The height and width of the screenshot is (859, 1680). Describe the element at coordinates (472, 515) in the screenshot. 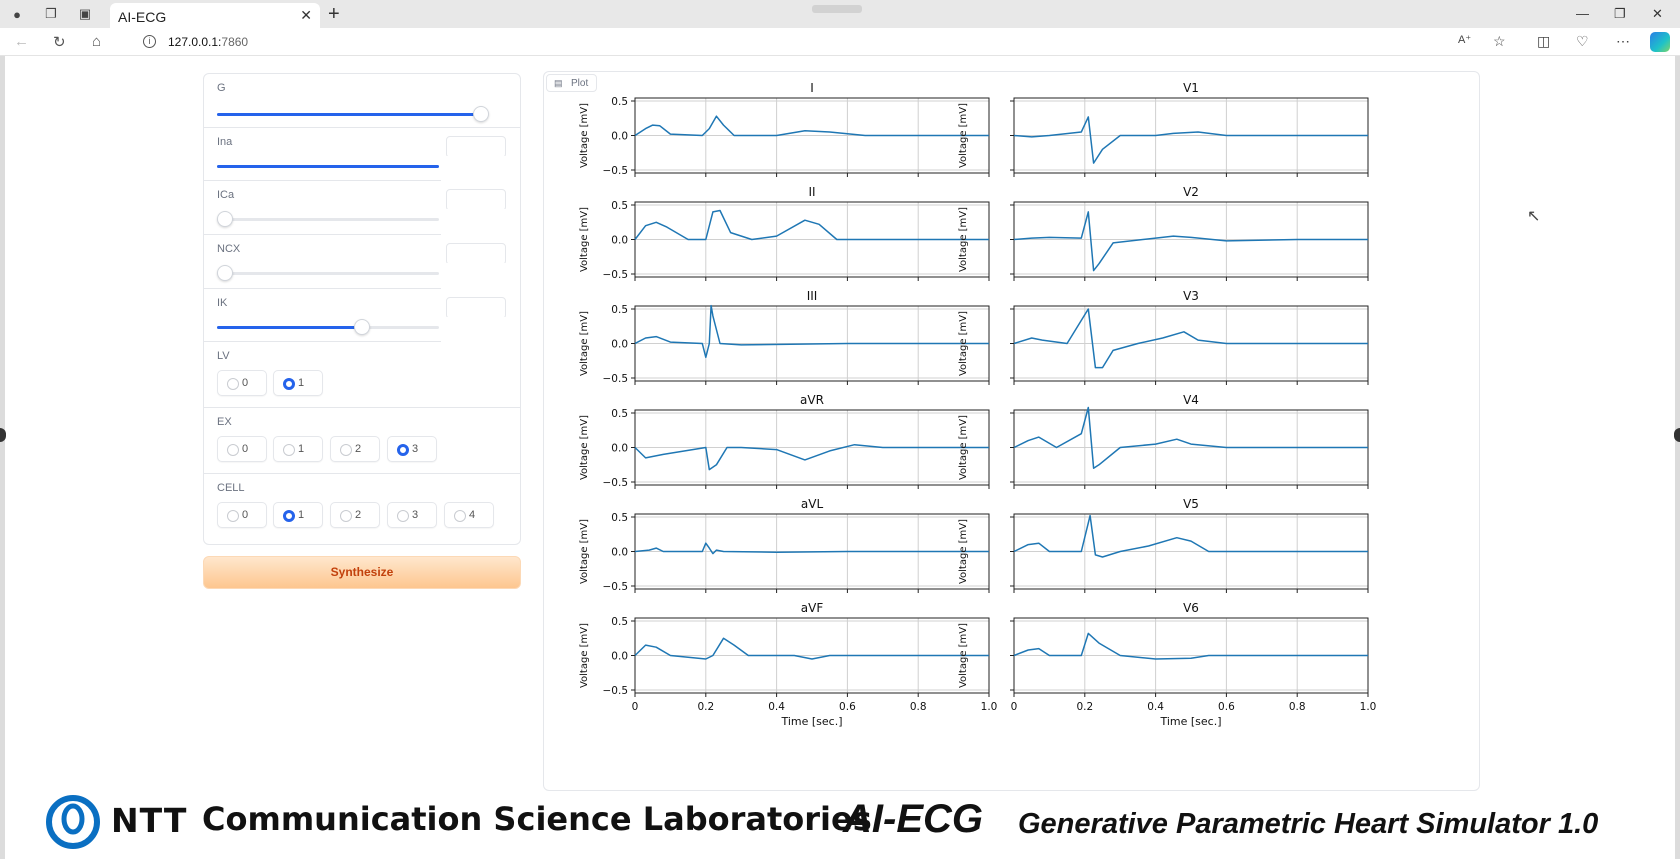

I see `radio-option-label: 4` at that location.